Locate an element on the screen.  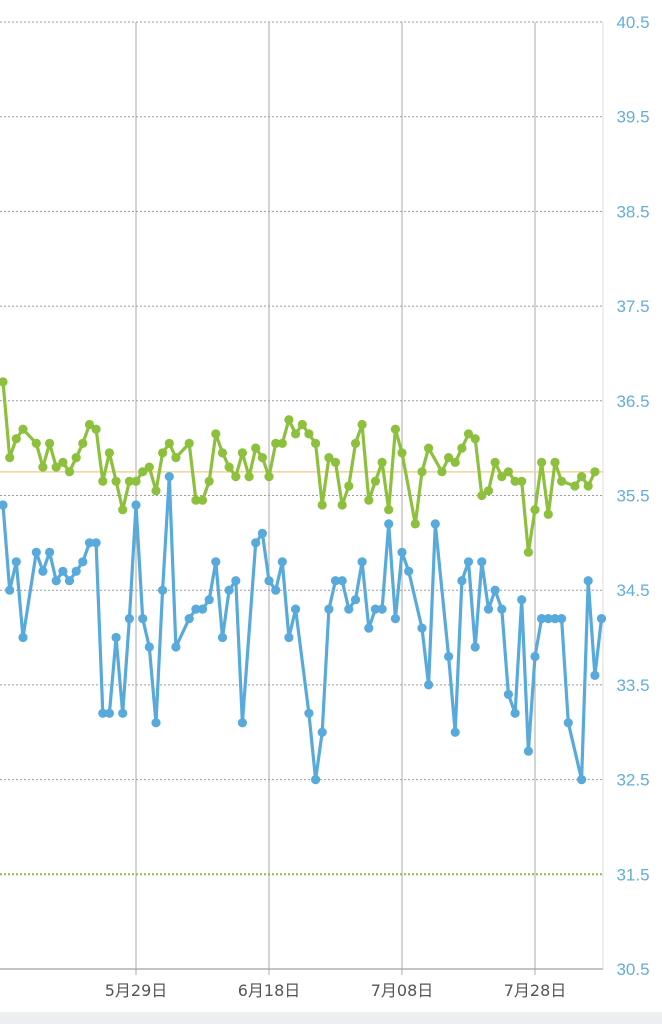
bottom-strip is located at coordinates (331, 1018).